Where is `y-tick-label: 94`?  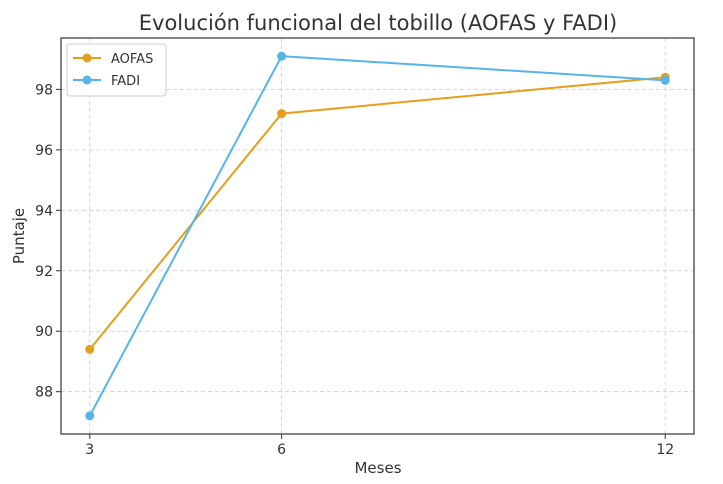
y-tick-label: 94 is located at coordinates (44, 211).